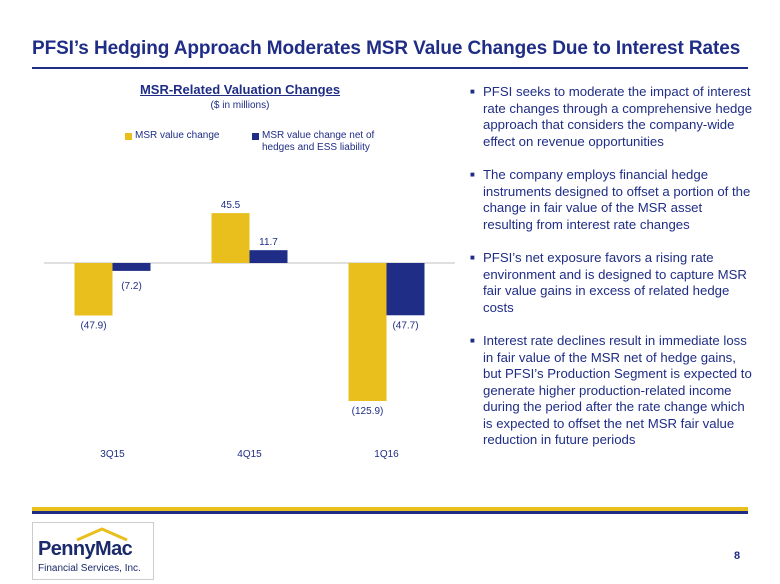 The image size is (780, 584). Describe the element at coordinates (102, 534) in the screenshot. I see `roof-icon` at that location.